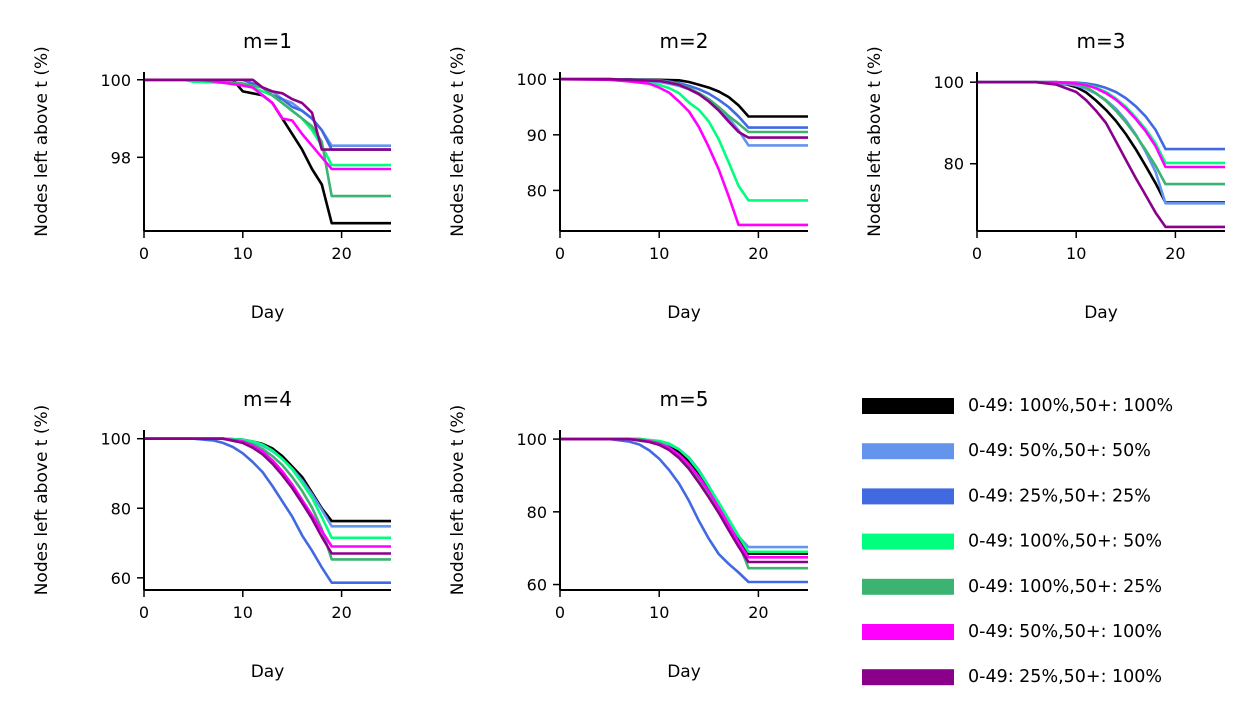 The image size is (1251, 716). I want to click on panel-title: m=3, so click(1101, 41).